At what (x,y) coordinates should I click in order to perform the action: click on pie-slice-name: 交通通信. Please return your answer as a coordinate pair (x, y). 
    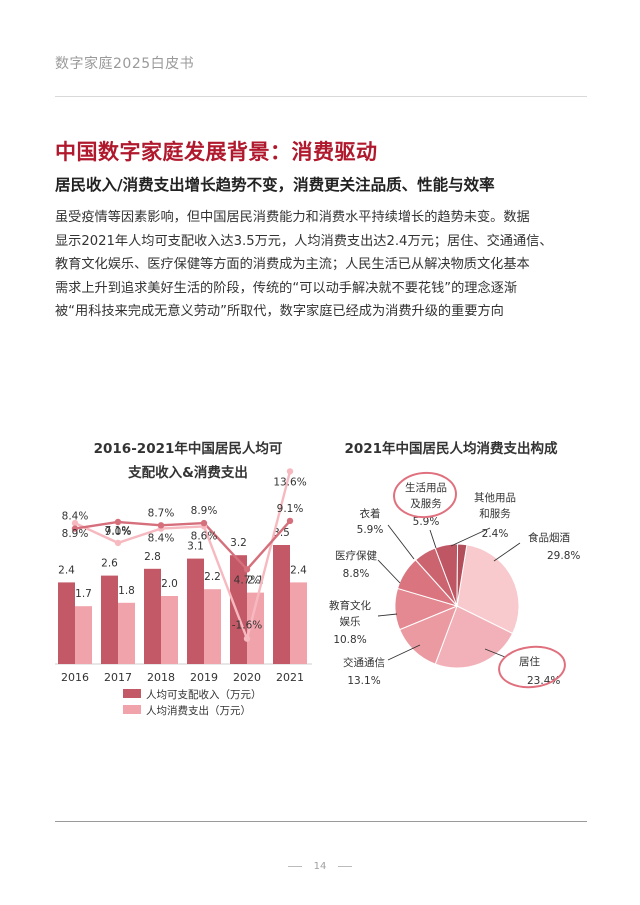
    Looking at the image, I should click on (364, 662).